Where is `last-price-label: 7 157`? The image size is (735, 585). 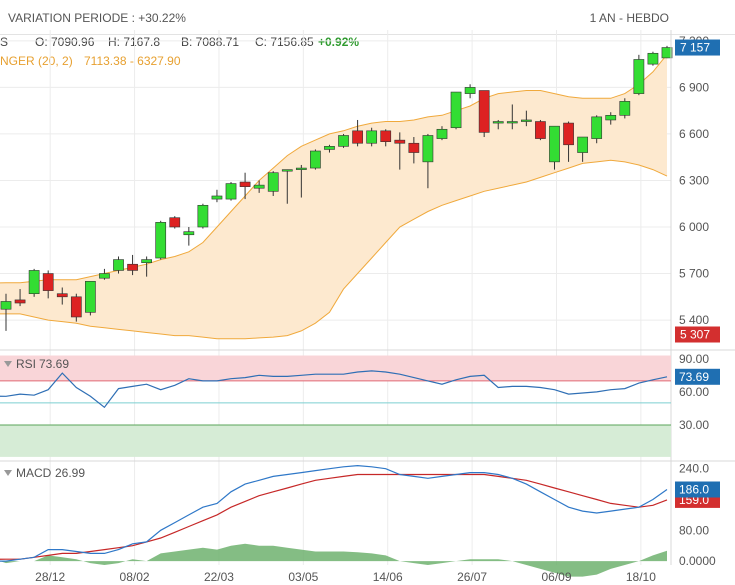
last-price-label: 7 157 is located at coordinates (695, 48).